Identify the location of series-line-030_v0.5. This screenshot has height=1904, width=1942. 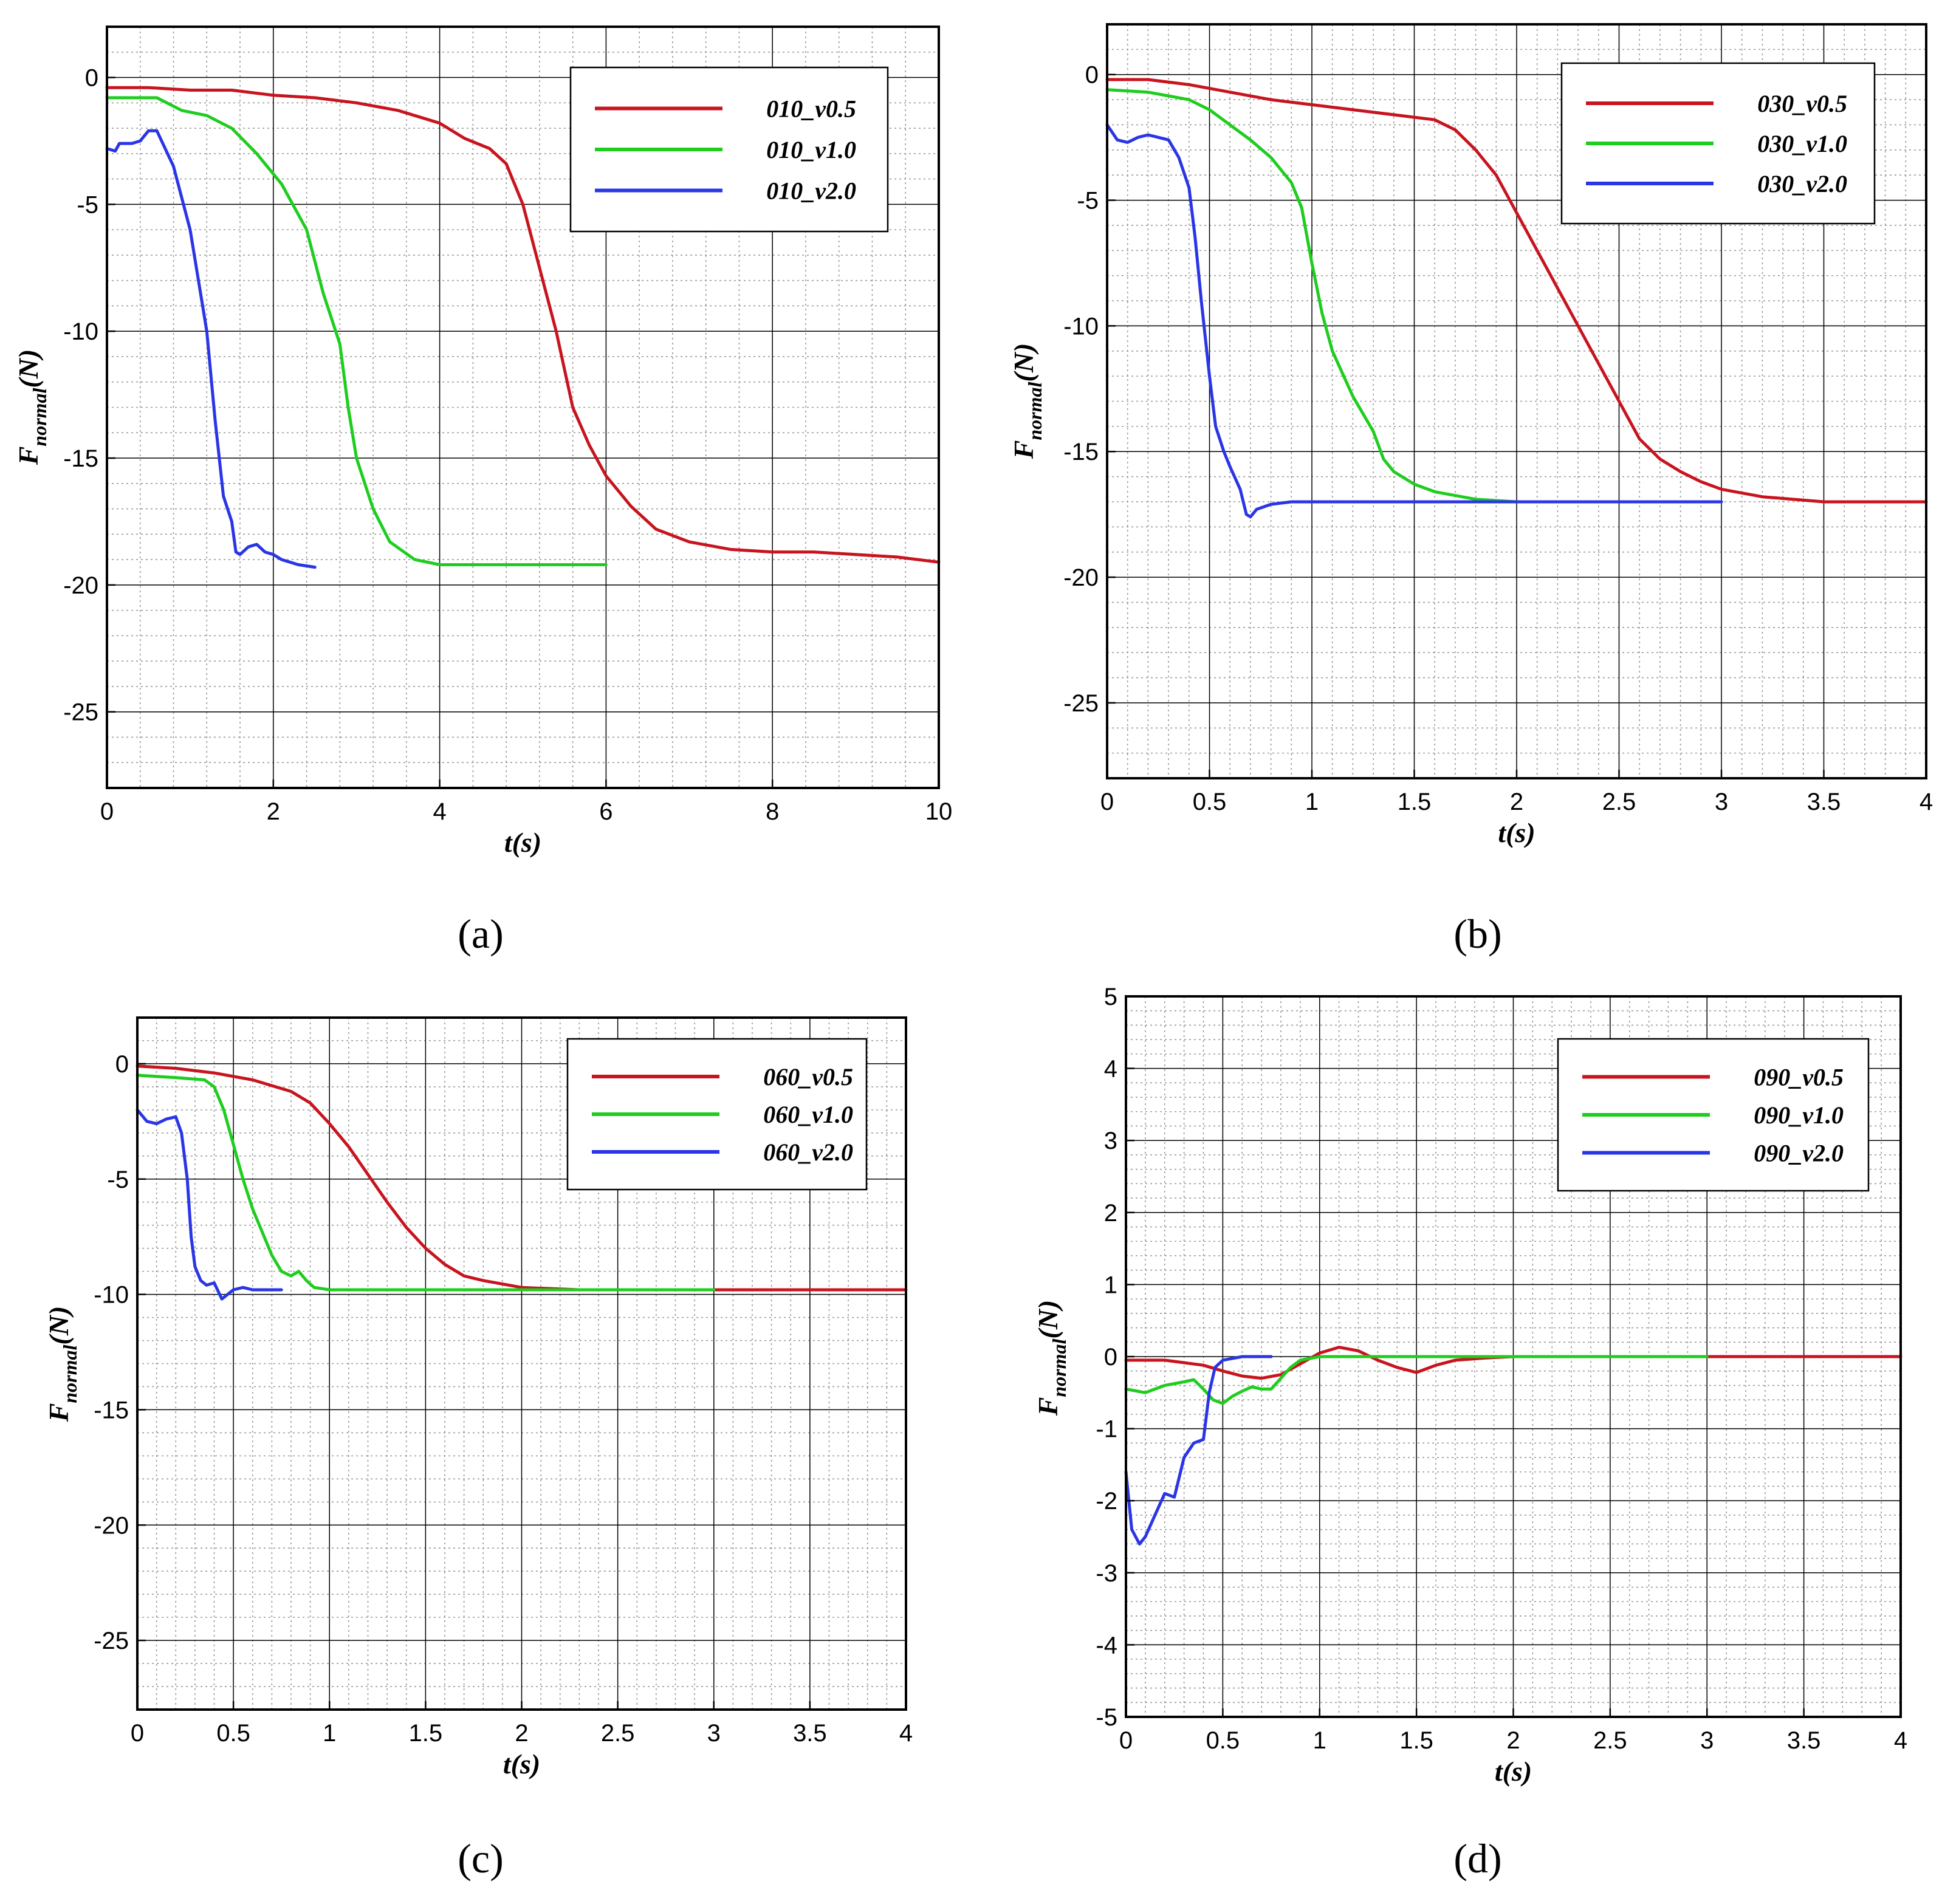
(1516, 291).